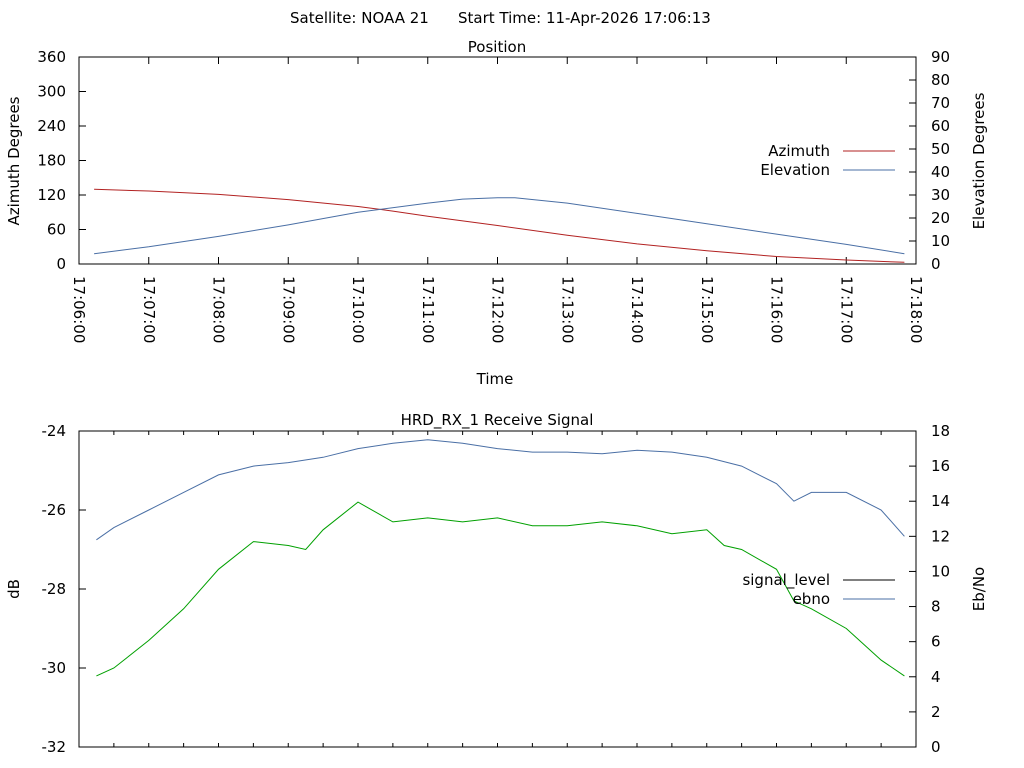  What do you see at coordinates (811, 599) in the screenshot?
I see `legend-label-ebno: ebno` at bounding box center [811, 599].